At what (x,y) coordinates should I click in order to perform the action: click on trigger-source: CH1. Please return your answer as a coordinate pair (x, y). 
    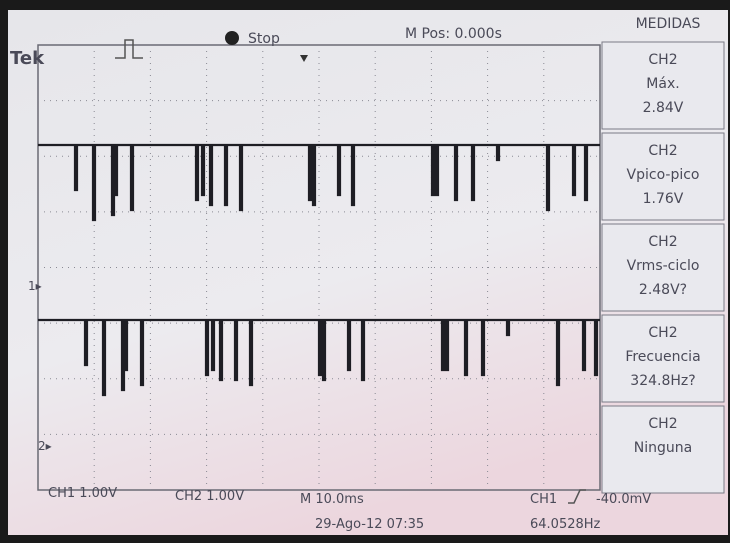
    Looking at the image, I should click on (543, 499).